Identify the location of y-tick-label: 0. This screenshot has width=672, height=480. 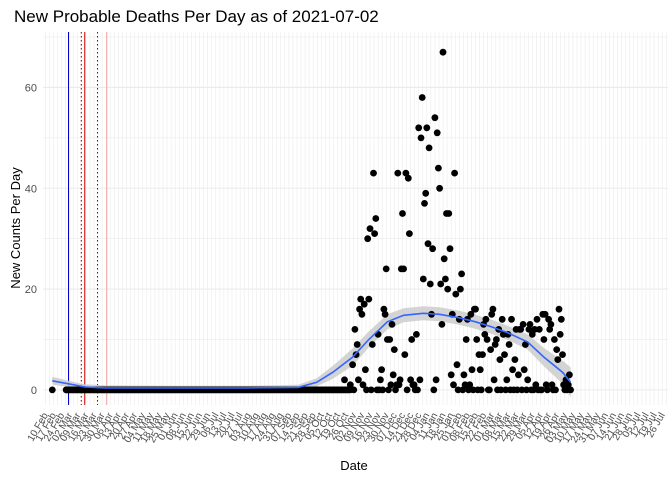
(34, 391).